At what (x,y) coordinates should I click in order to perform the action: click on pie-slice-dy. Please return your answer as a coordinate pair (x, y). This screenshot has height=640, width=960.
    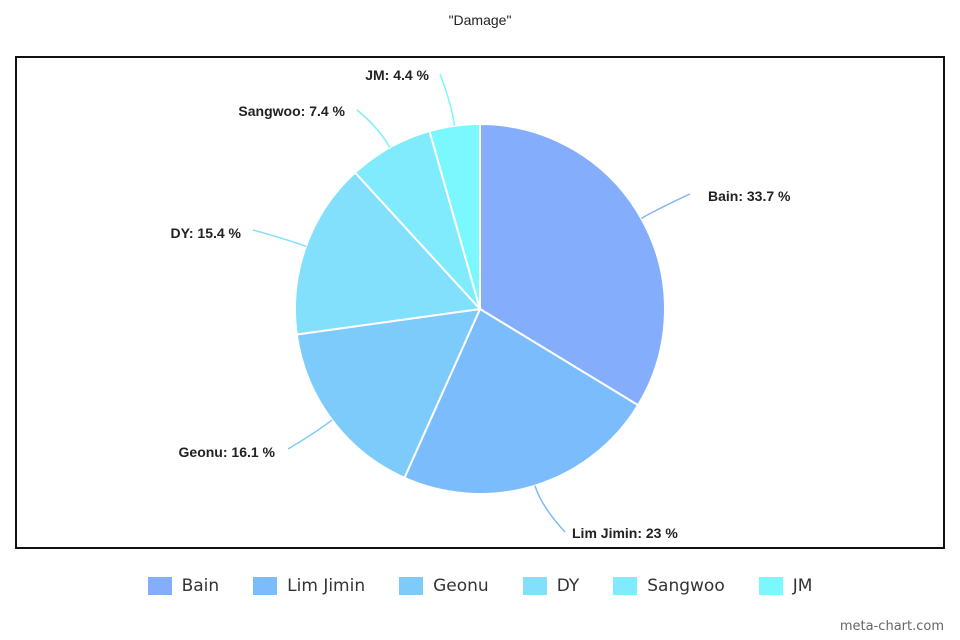
    Looking at the image, I should click on (388, 253).